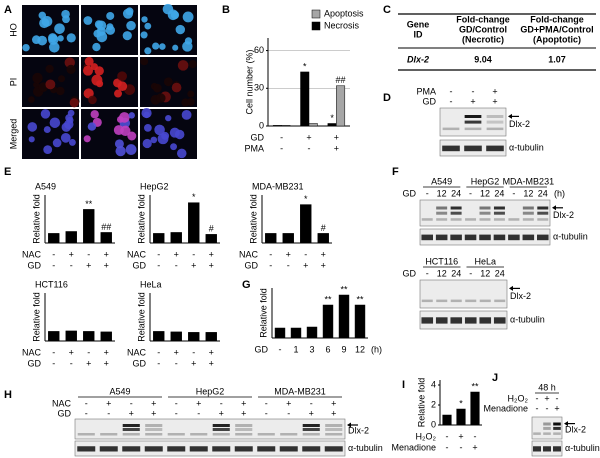 The width and height of the screenshot is (600, 458). I want to click on condition-label: Menadione, so click(505, 408).